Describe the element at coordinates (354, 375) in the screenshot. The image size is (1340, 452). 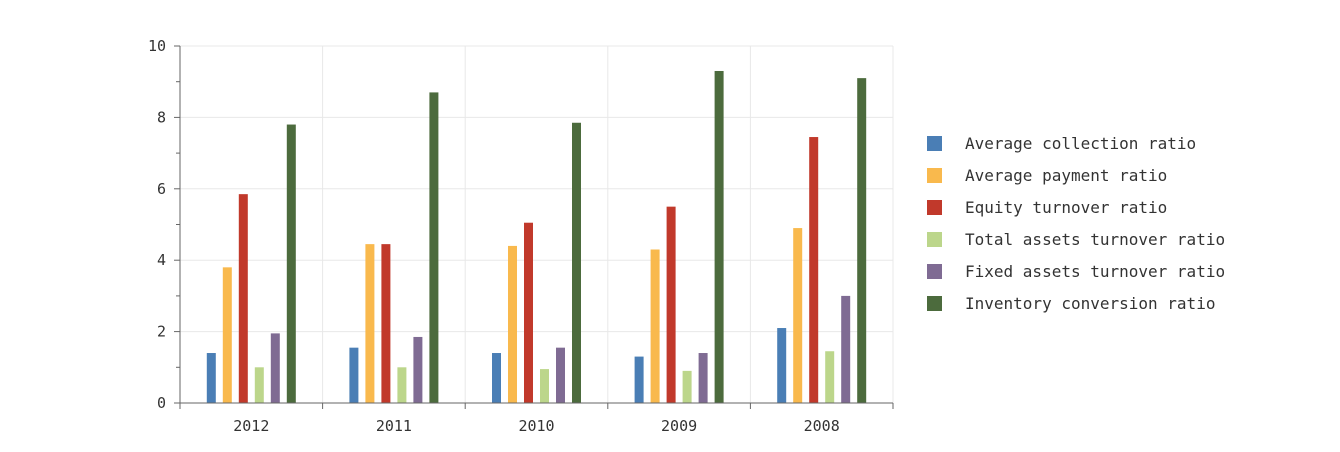
I see `bar-2011-average-collection-ratio` at that location.